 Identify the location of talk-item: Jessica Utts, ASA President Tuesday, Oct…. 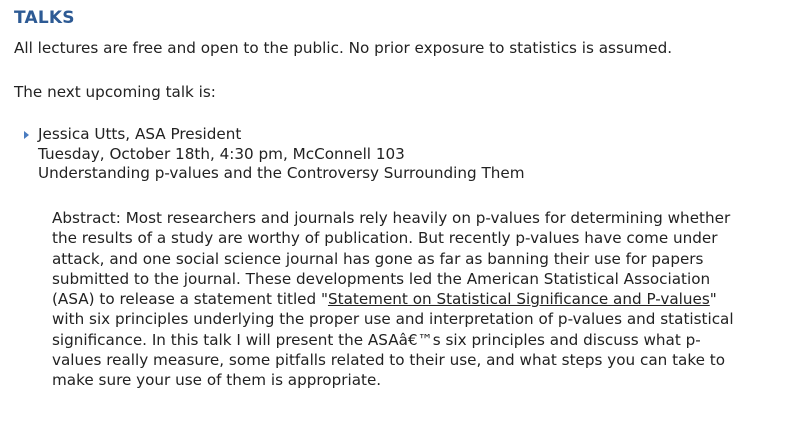
(401, 154).